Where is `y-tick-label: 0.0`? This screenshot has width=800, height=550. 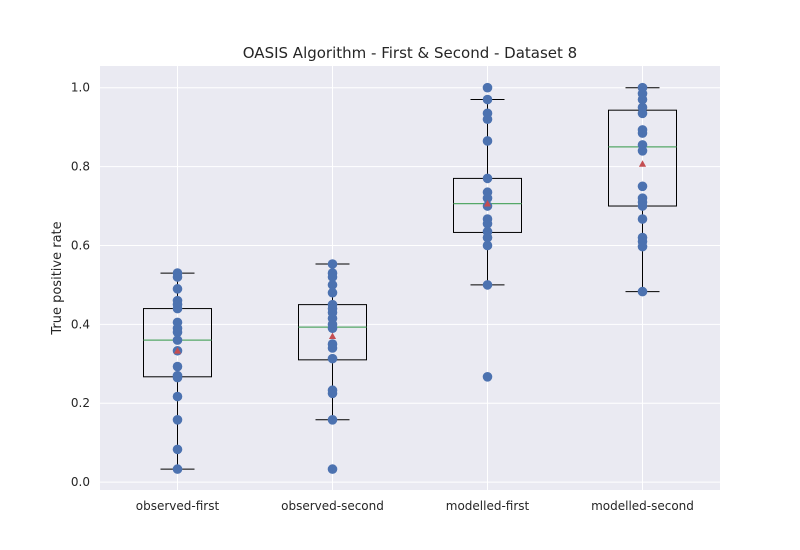 y-tick-label: 0.0 is located at coordinates (80, 482).